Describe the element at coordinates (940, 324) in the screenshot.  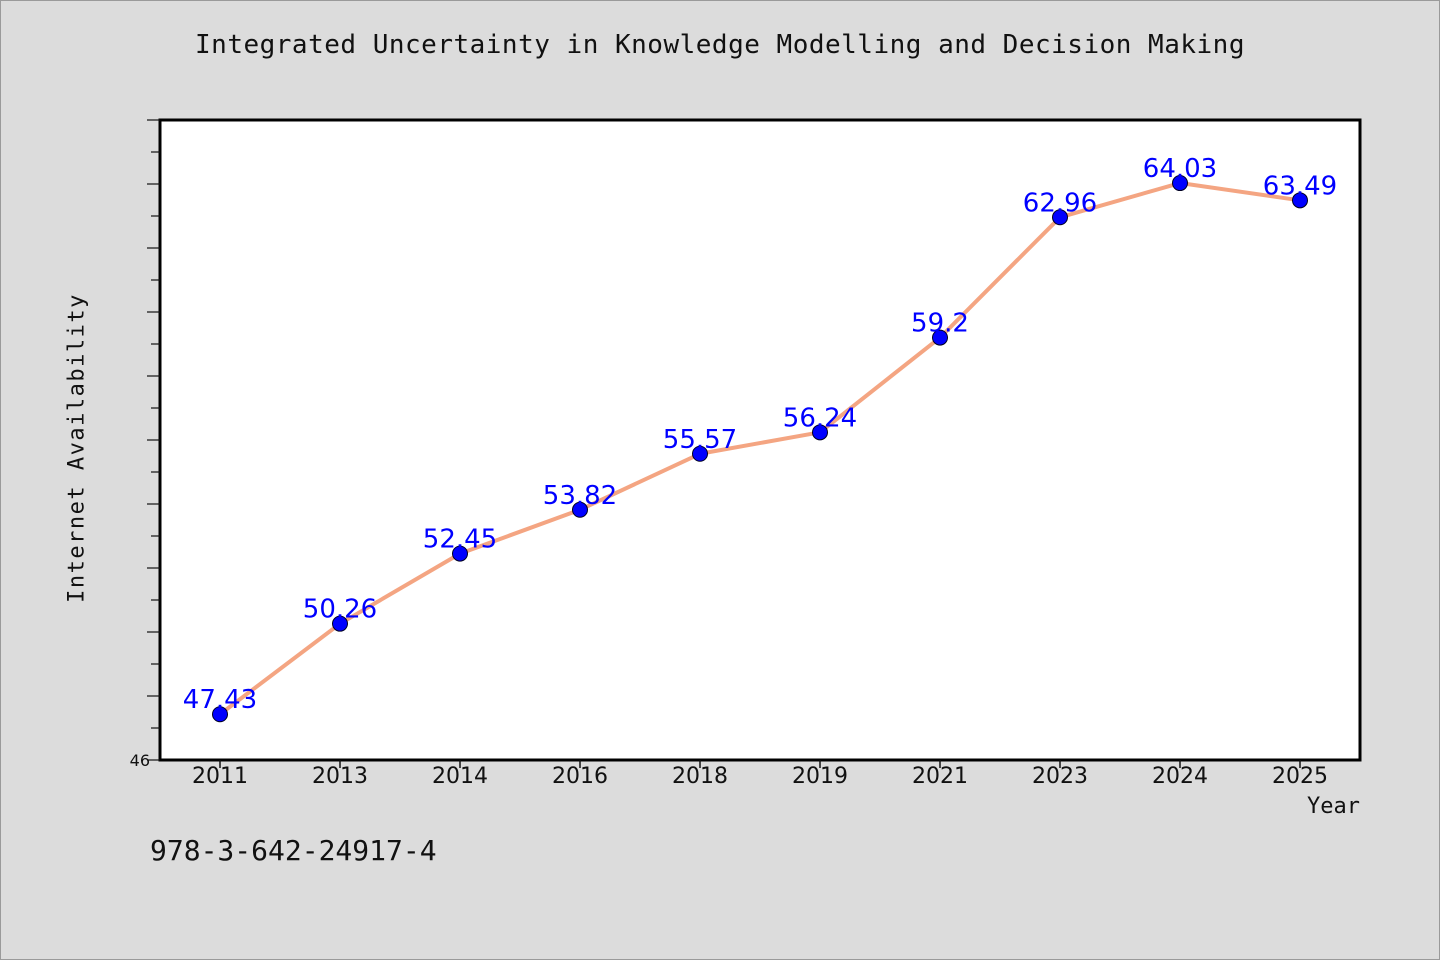
I see `data-label: 59.2` at that location.